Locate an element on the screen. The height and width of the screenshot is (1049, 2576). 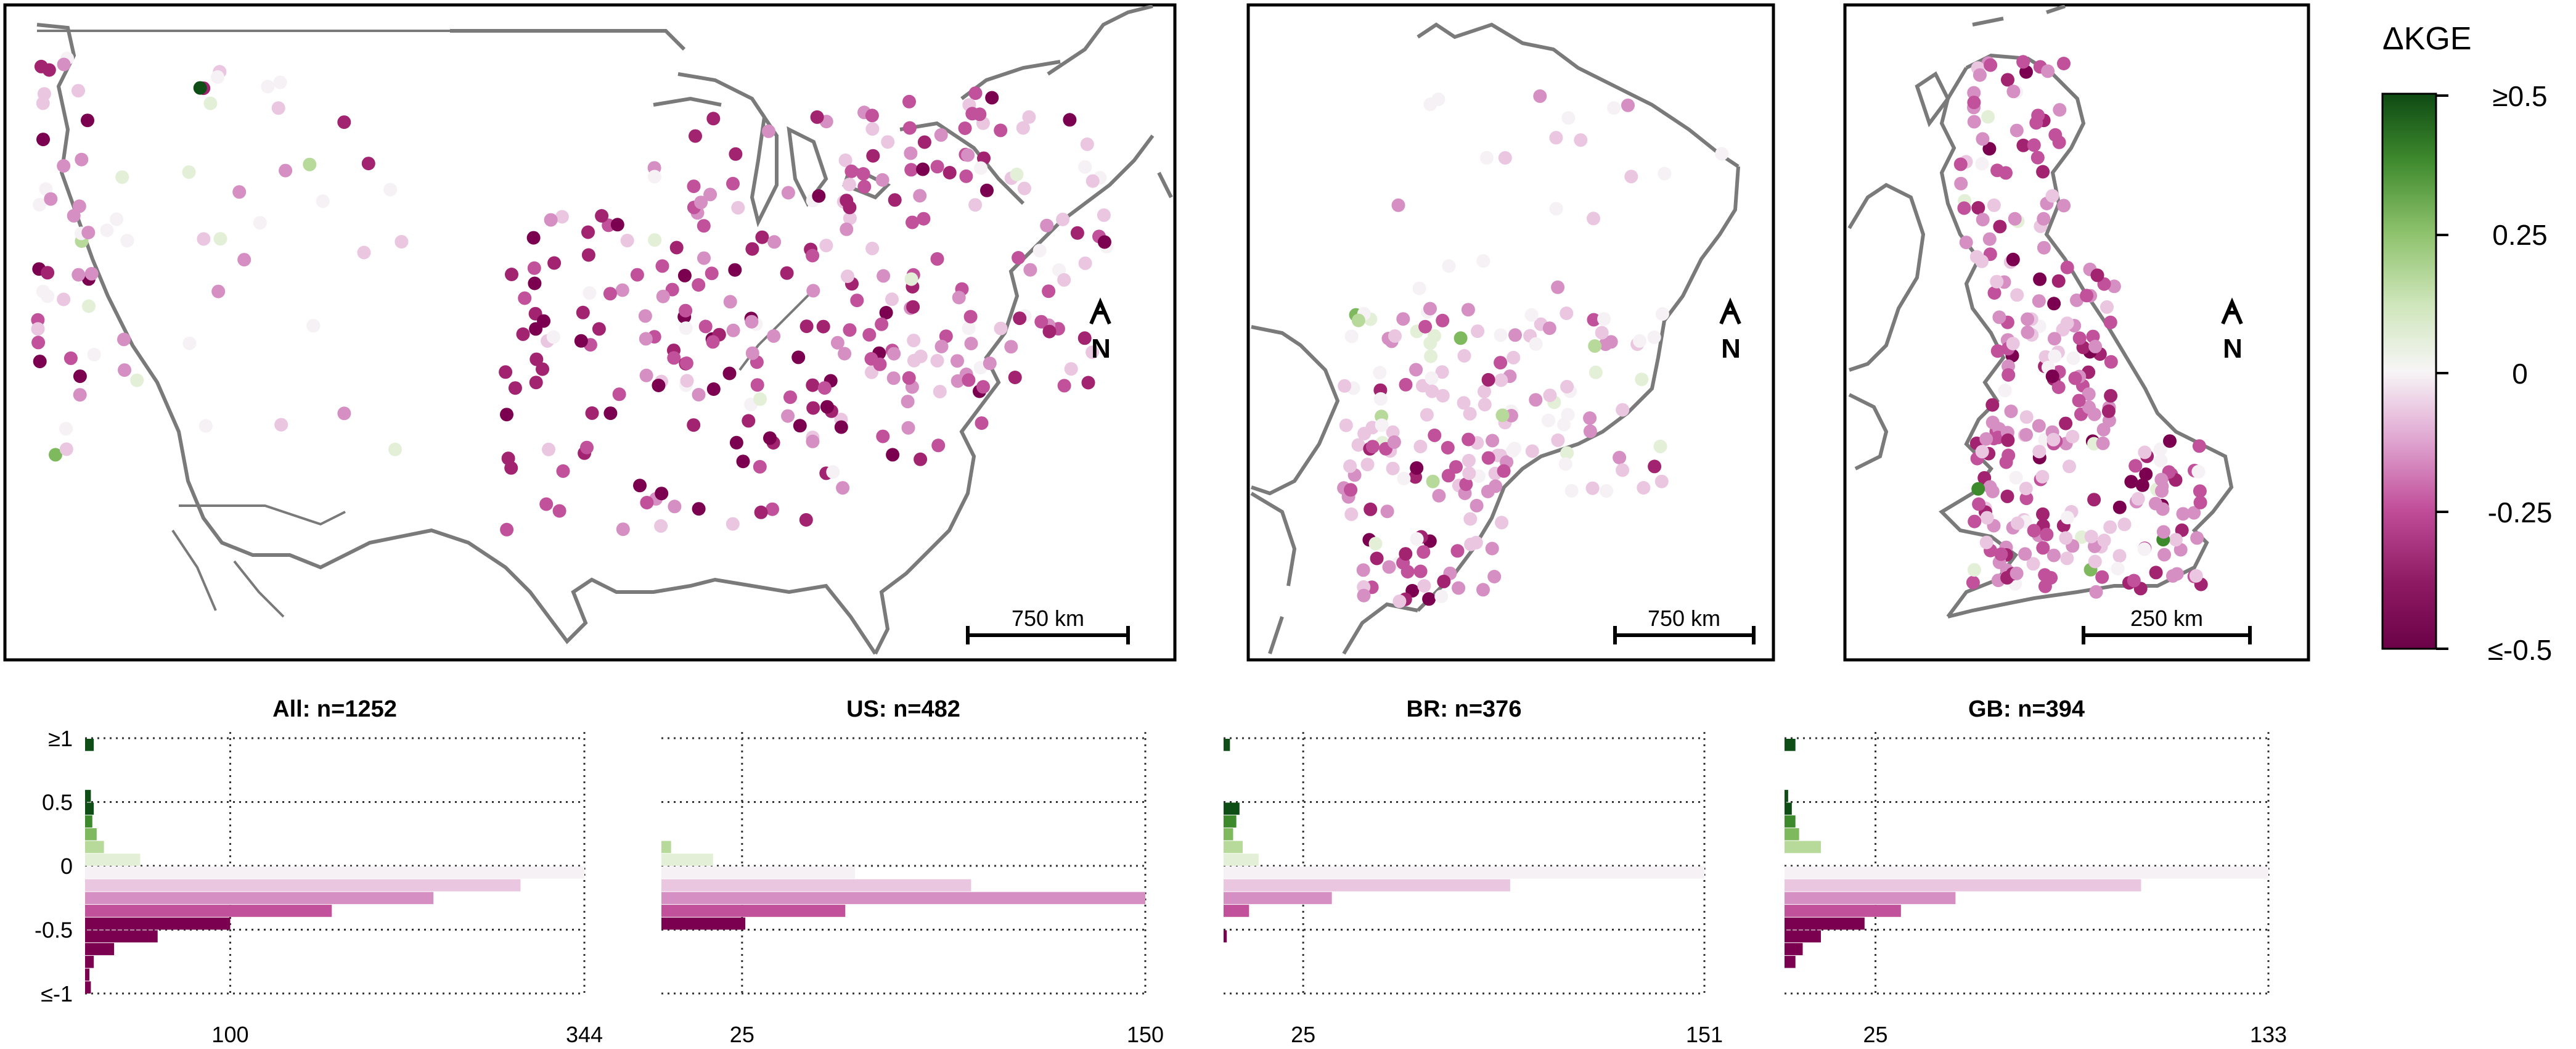
scale-label-us: 750 km is located at coordinates (1048, 618).